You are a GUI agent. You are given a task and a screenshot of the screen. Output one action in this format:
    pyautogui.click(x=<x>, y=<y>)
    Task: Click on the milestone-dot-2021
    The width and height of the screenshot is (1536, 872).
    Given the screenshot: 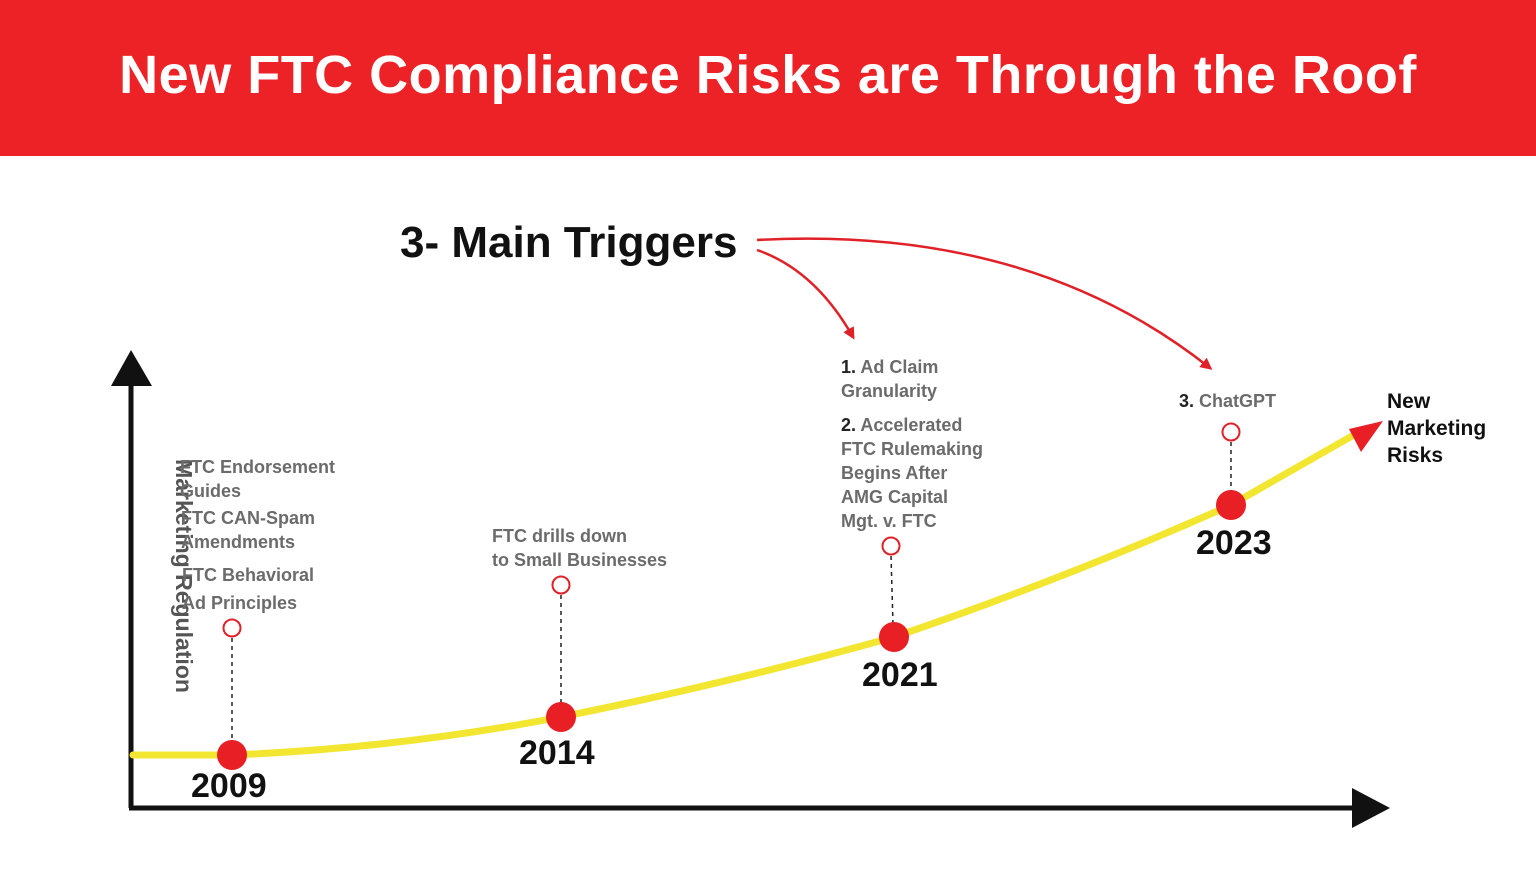 What is the action you would take?
    pyautogui.click(x=894, y=637)
    